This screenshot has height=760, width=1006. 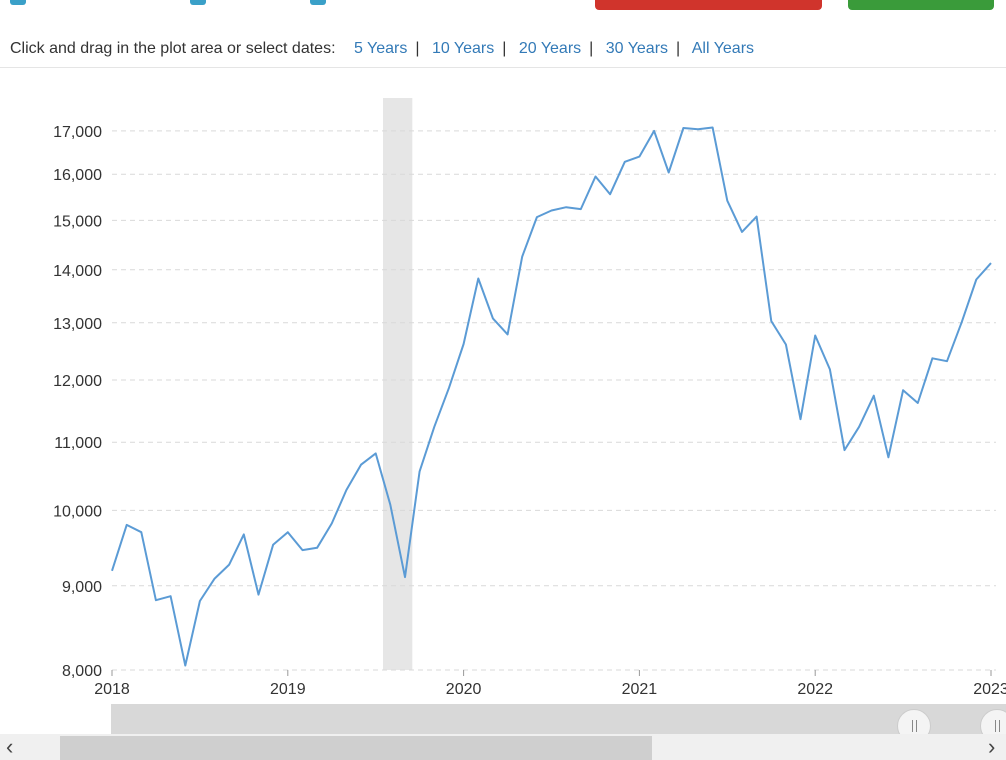 I want to click on x-tick-label: 2021, so click(x=640, y=689).